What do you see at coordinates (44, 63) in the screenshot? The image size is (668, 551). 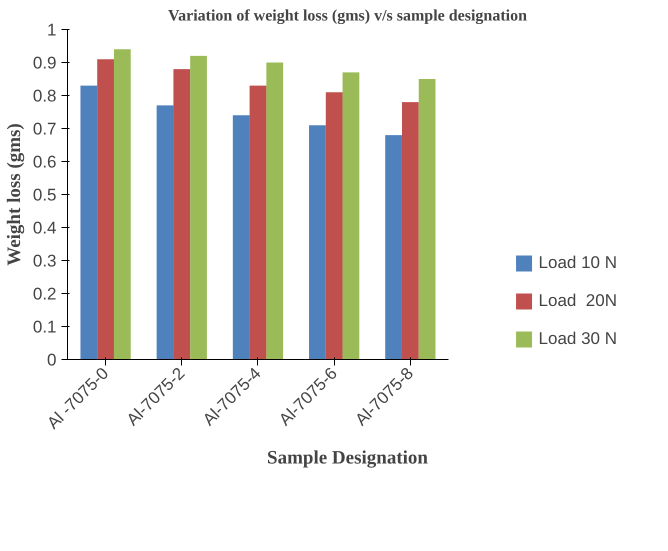 I see `y-tick-label: 0.9` at bounding box center [44, 63].